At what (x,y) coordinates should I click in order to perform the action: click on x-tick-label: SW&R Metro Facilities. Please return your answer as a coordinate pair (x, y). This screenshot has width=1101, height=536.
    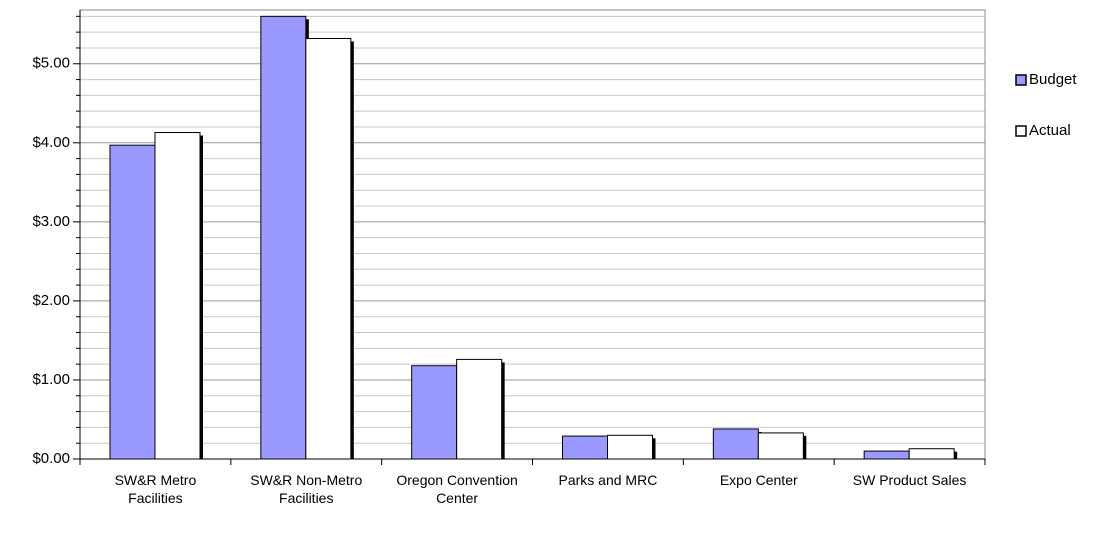
    Looking at the image, I should click on (155, 489).